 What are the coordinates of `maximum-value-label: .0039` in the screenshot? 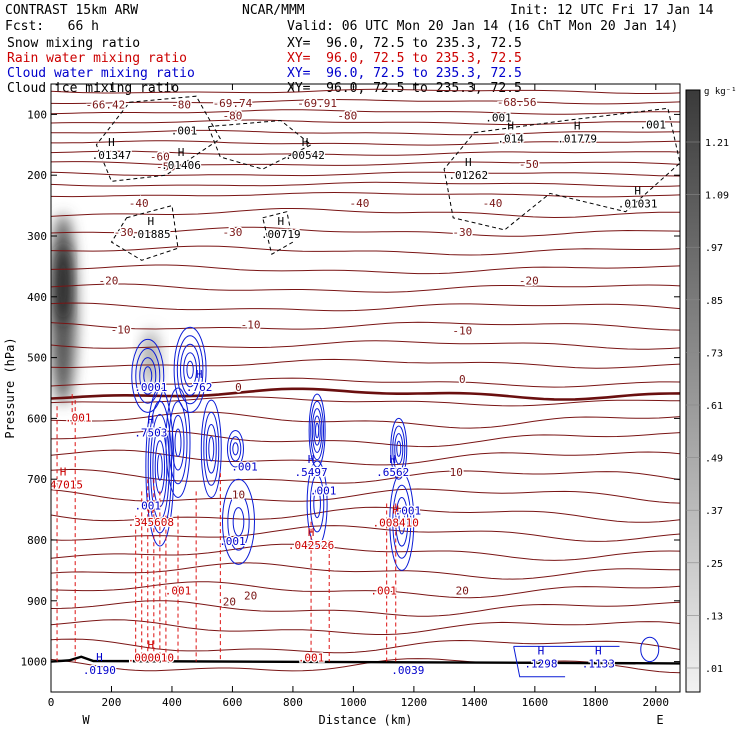 It's located at (407, 670).